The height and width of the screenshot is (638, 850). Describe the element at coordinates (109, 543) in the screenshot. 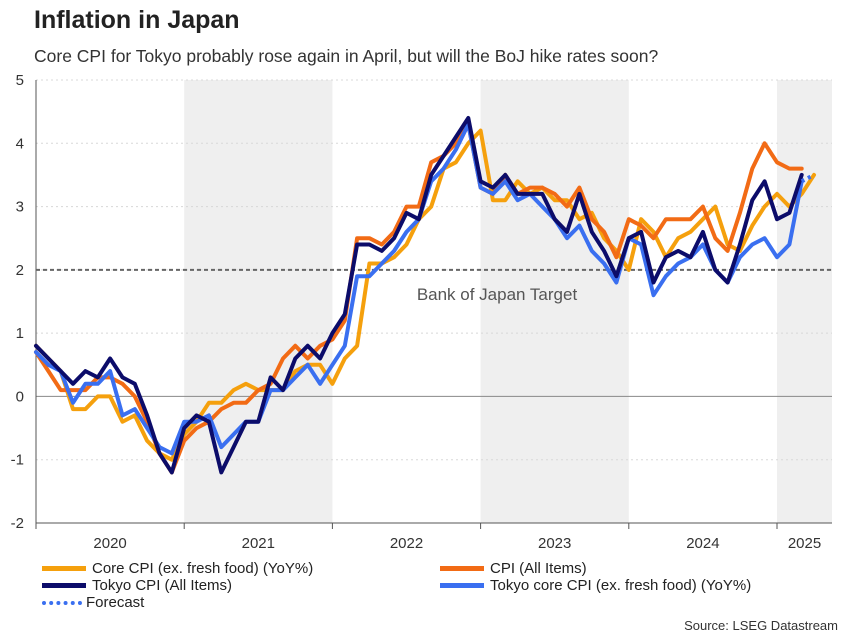

I see `x-tick-label-2020: 2020` at that location.